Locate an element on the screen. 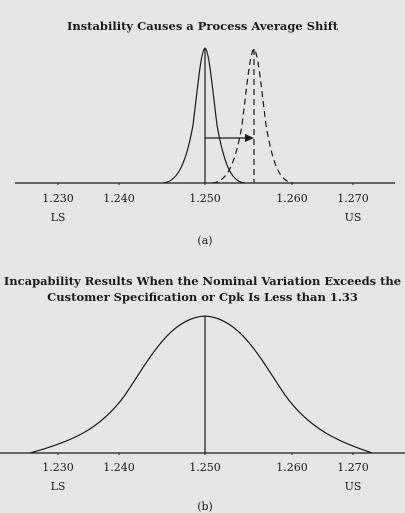 This screenshot has width=405, height=513. panel-a-tick-label-1260: 1.260 is located at coordinates (292, 198).